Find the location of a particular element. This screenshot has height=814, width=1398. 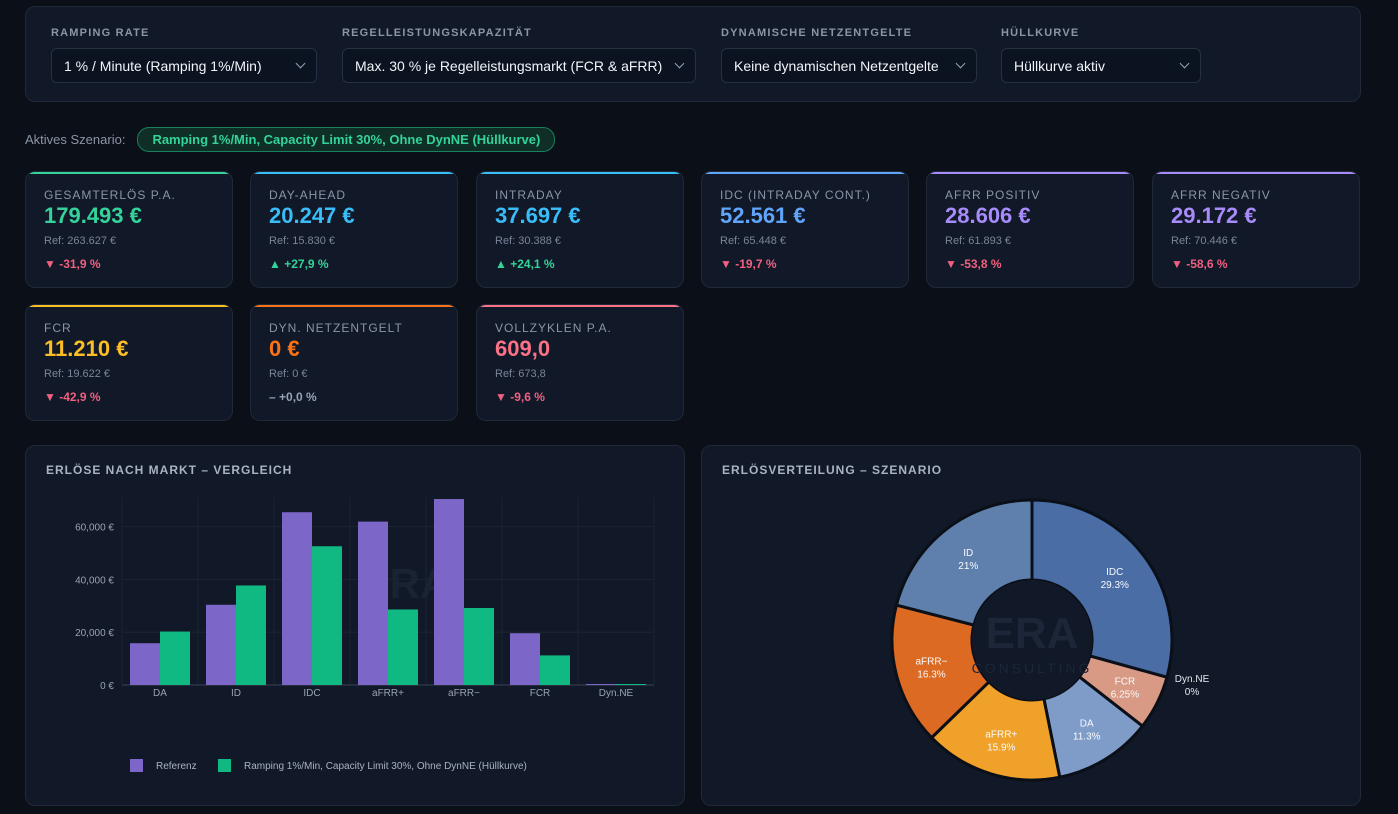

kpi-ref: Ref: 0 € is located at coordinates (288, 374).